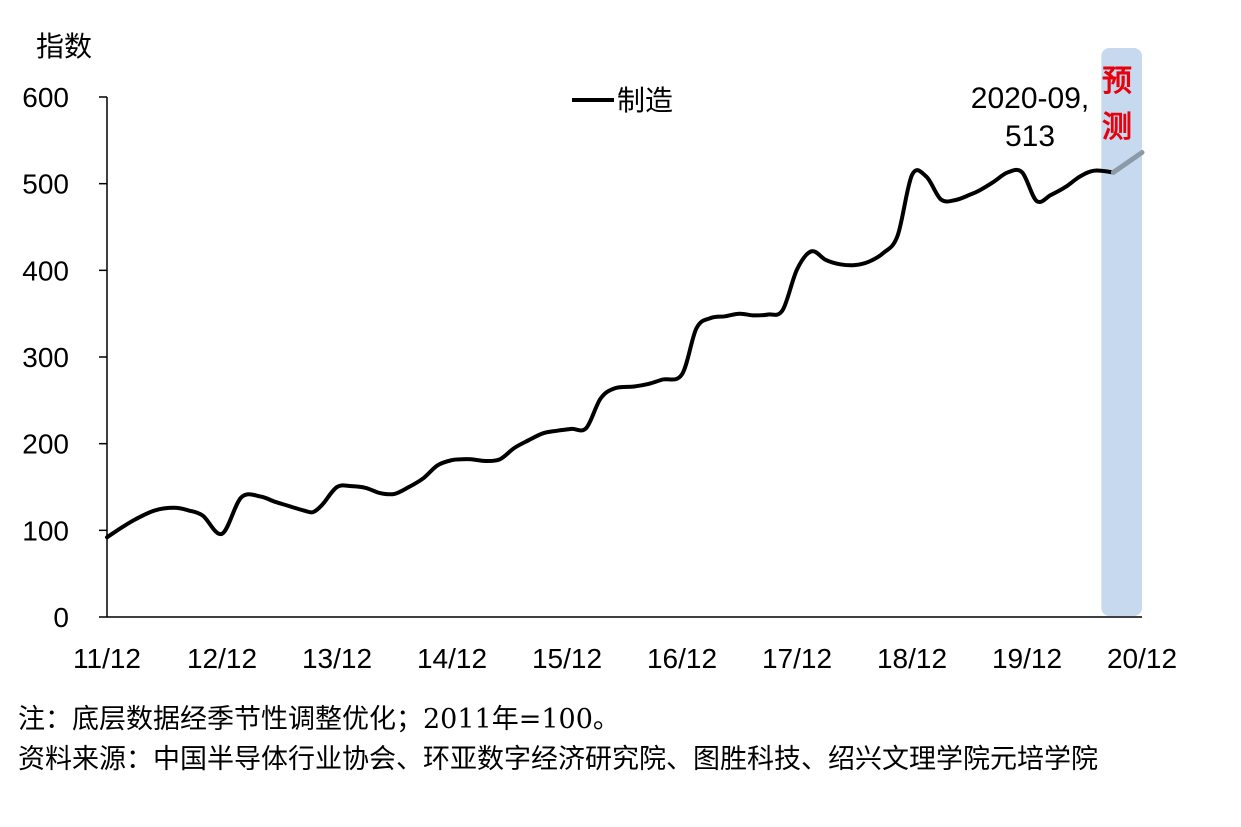 The width and height of the screenshot is (1241, 827). I want to click on forecast-label-char-2: 测, so click(1117, 127).